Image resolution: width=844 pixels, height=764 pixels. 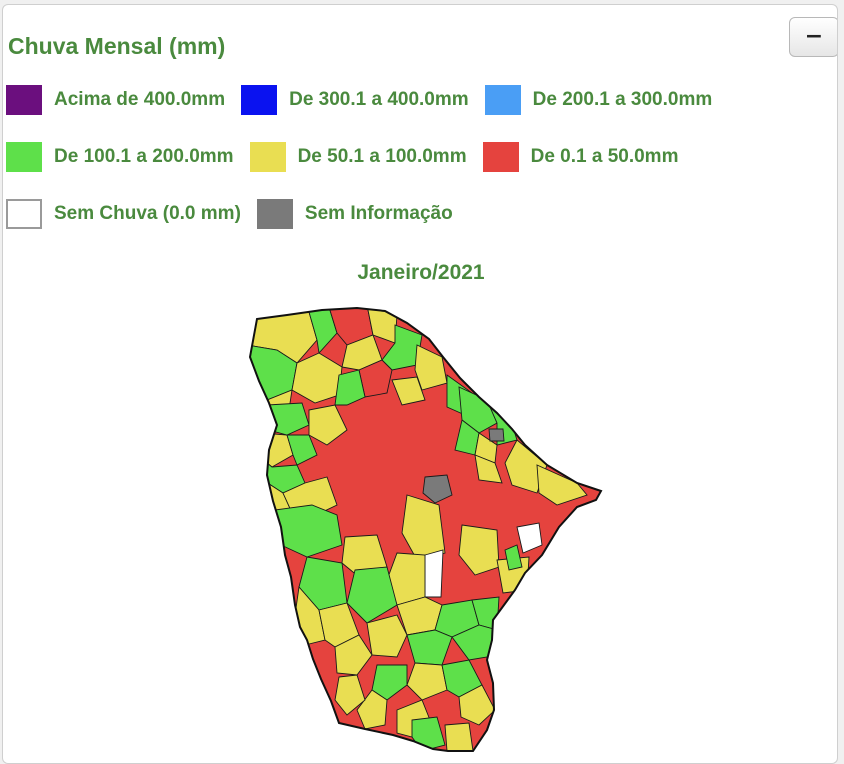 What do you see at coordinates (379, 99) in the screenshot?
I see `legend-label: De 300.1 a 400.0mm` at bounding box center [379, 99].